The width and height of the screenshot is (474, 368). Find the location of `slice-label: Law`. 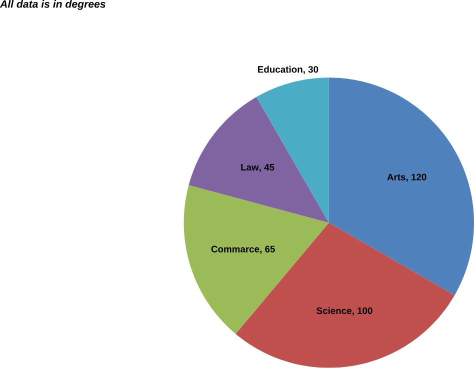

slice-label: Law is located at coordinates (250, 167).